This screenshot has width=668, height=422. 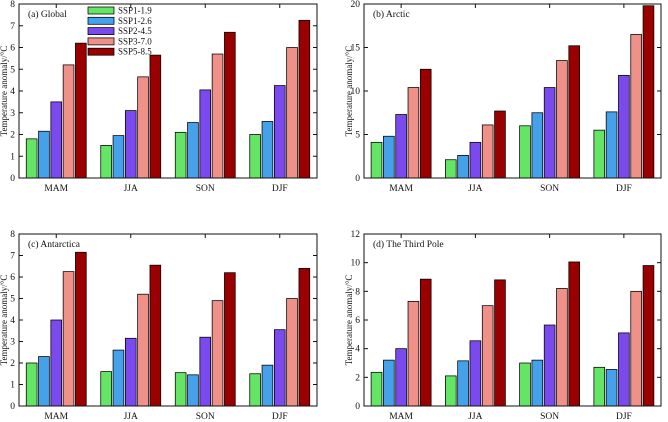 What do you see at coordinates (12, 278) in the screenshot?
I see `y-tick-label: 6` at bounding box center [12, 278].